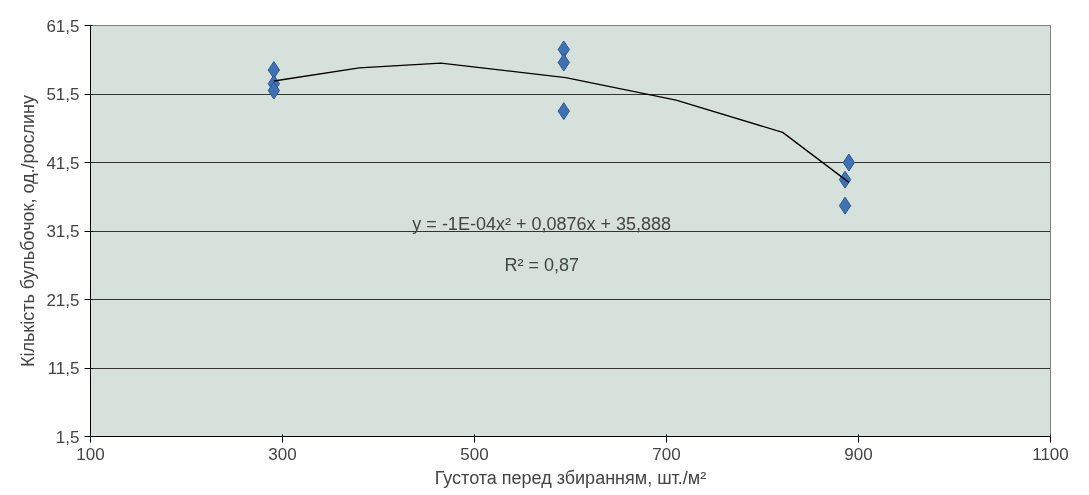 Image resolution: width=1089 pixels, height=495 pixels. I want to click on x-tick-label: 300, so click(282, 454).